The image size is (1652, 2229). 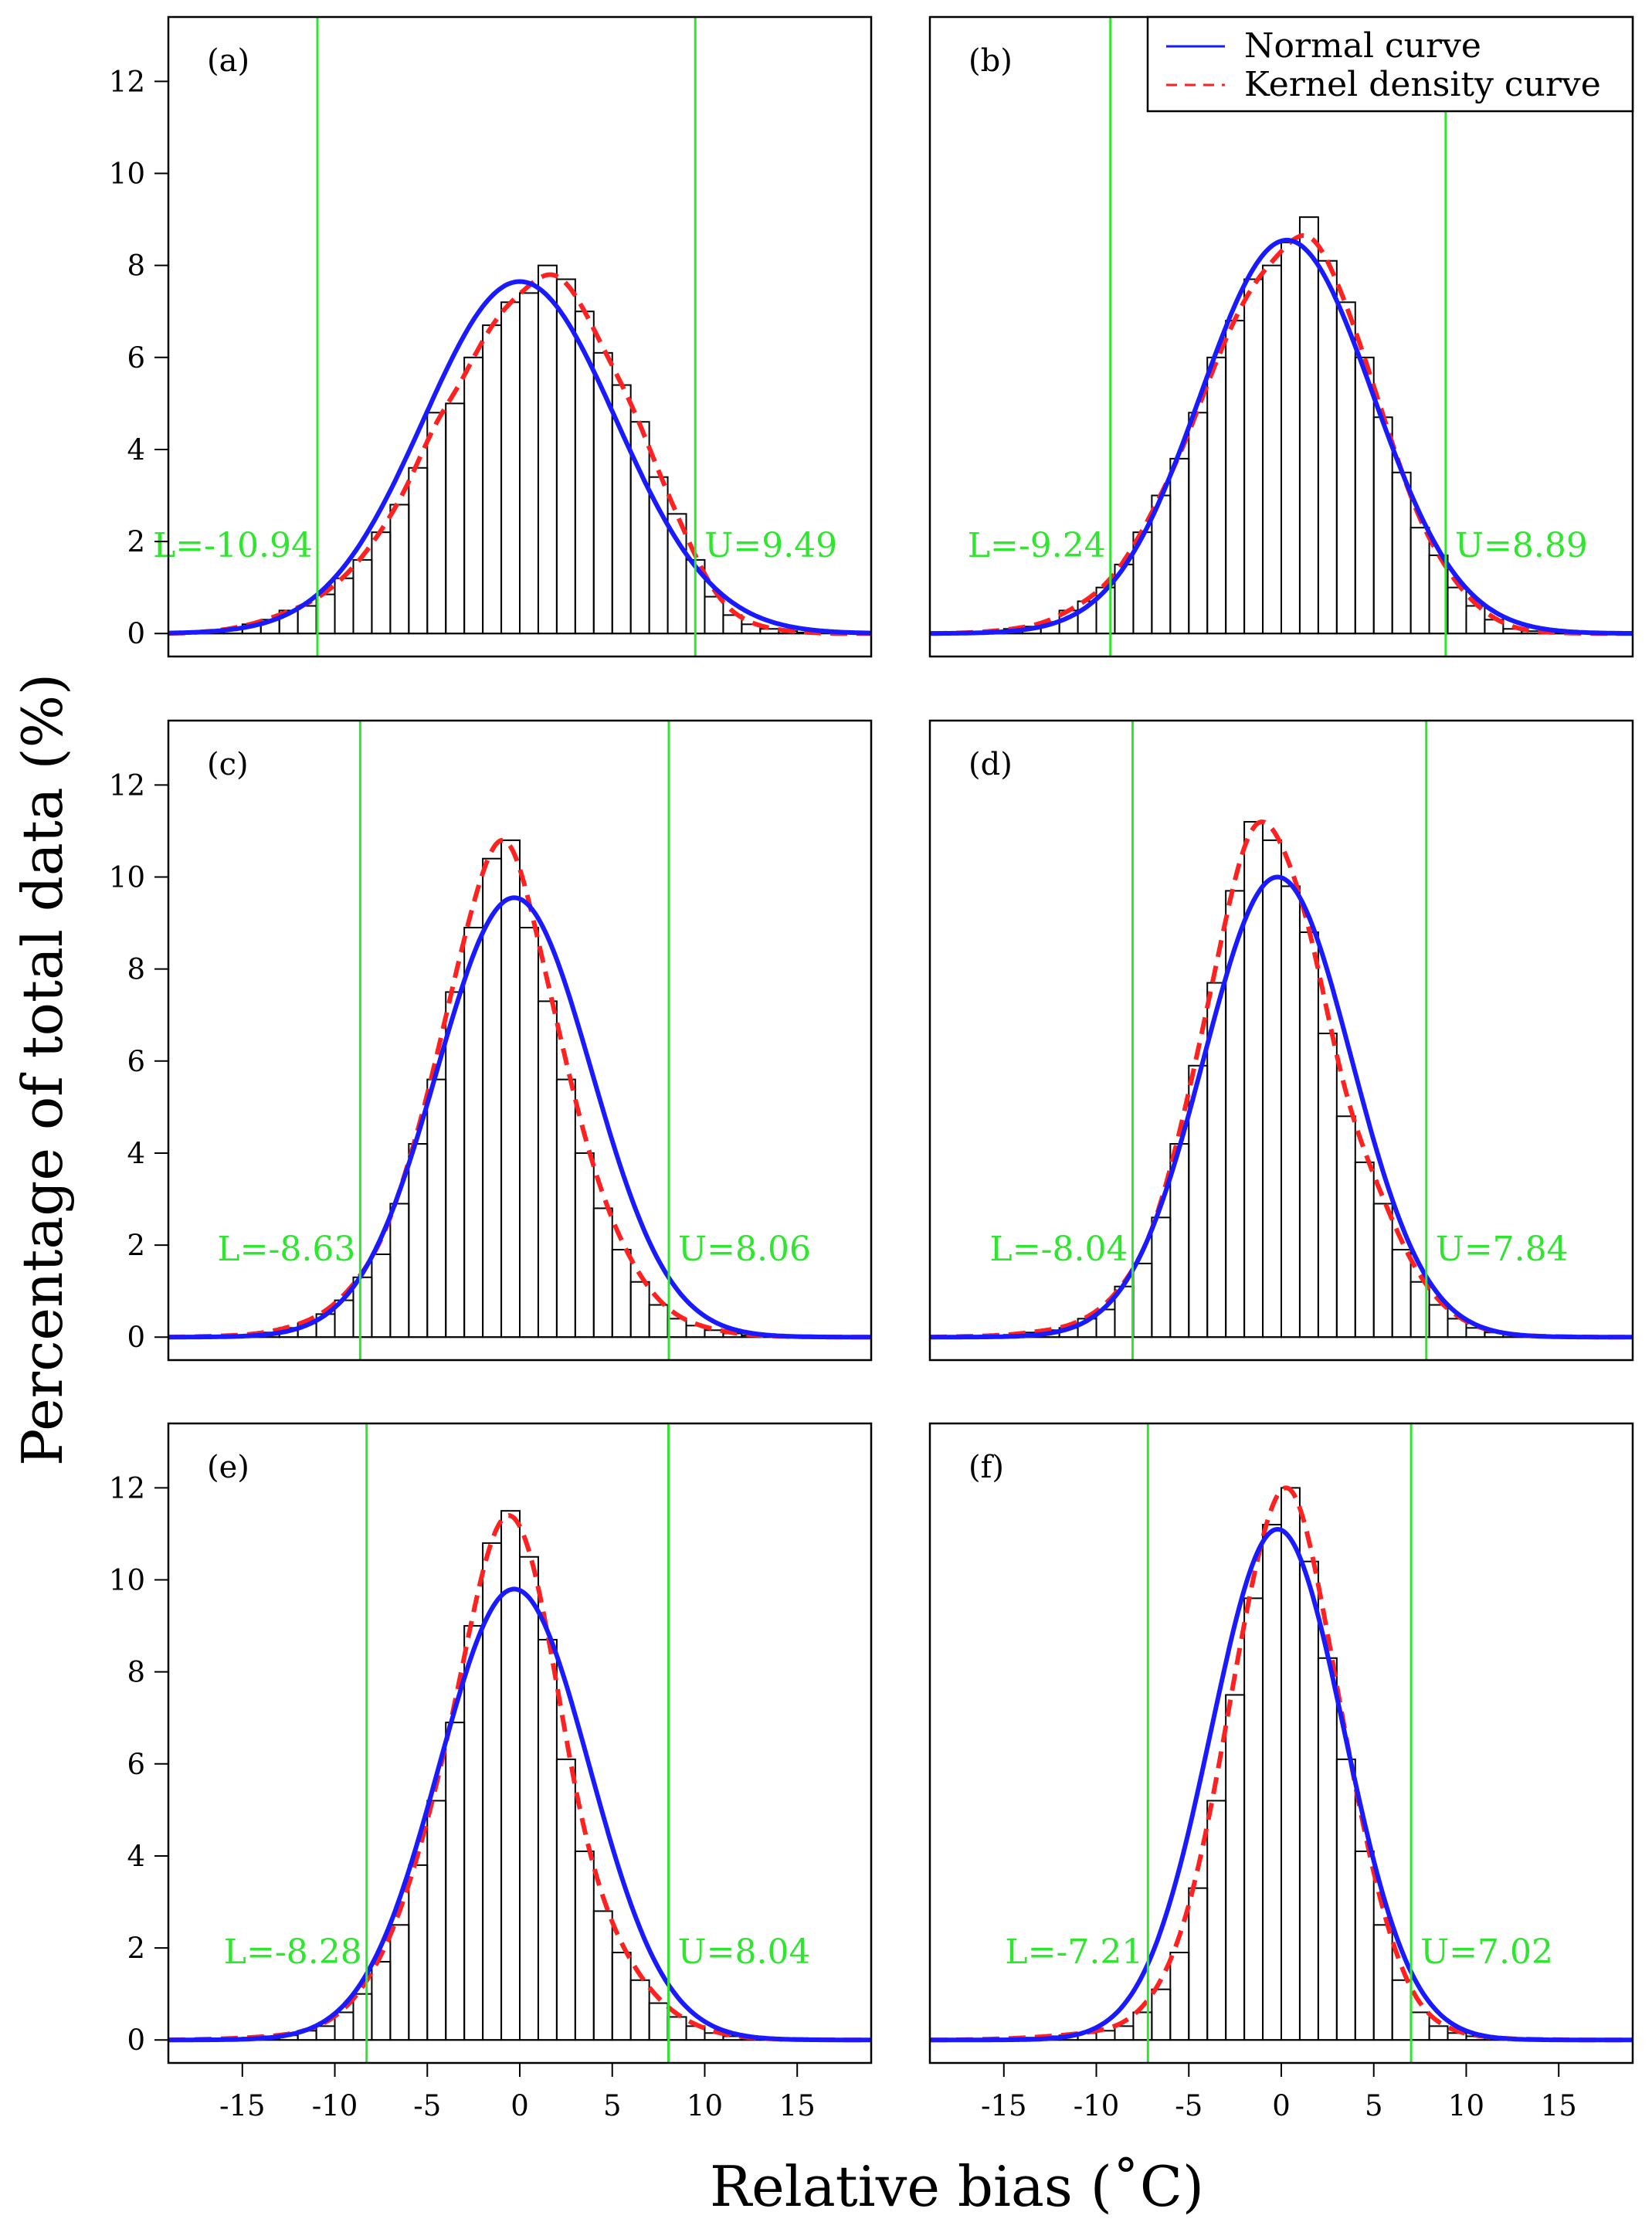 I want to click on x-tick-label: 15, so click(x=797, y=2105).